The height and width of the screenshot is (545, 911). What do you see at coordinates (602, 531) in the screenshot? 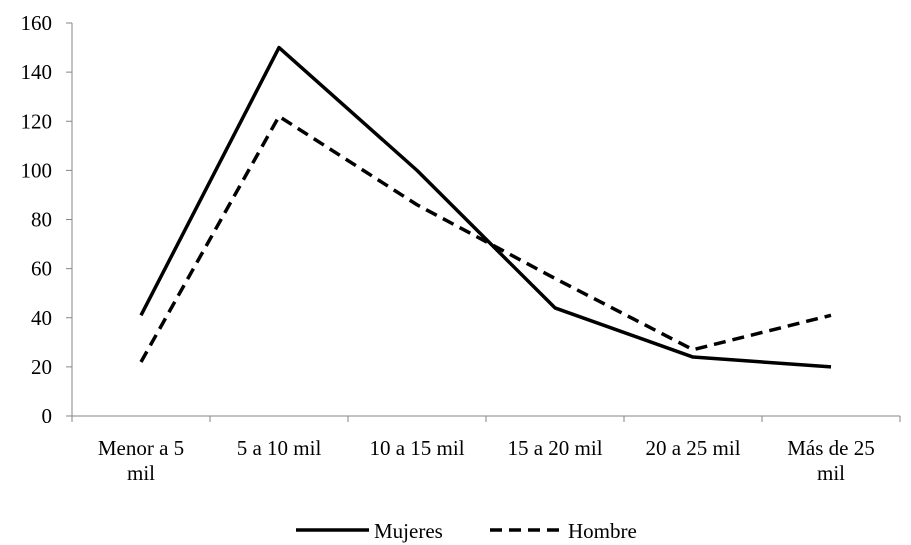
I see `legend-label-hombre: Hombre` at bounding box center [602, 531].